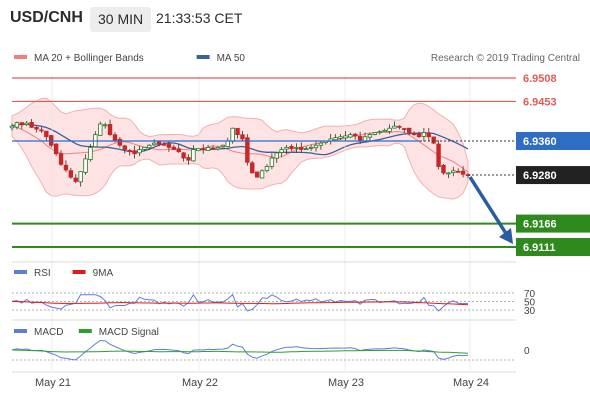 The height and width of the screenshot is (400, 590). I want to click on ma20-line, so click(240, 149).